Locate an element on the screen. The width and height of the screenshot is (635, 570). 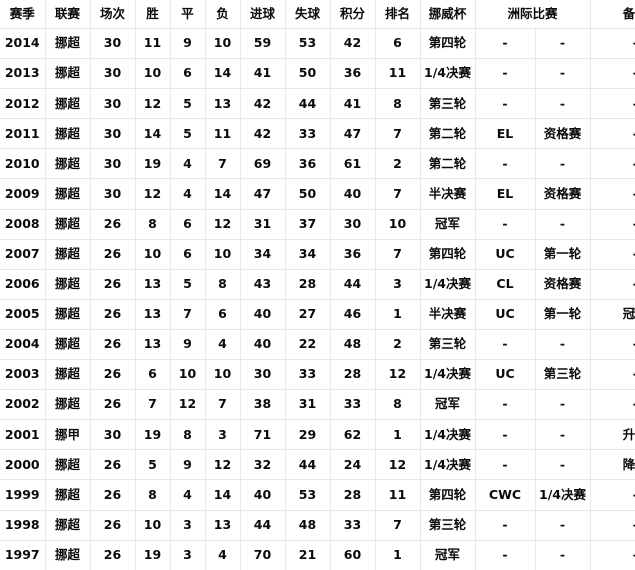
cell-ga: 28 is located at coordinates (307, 284).